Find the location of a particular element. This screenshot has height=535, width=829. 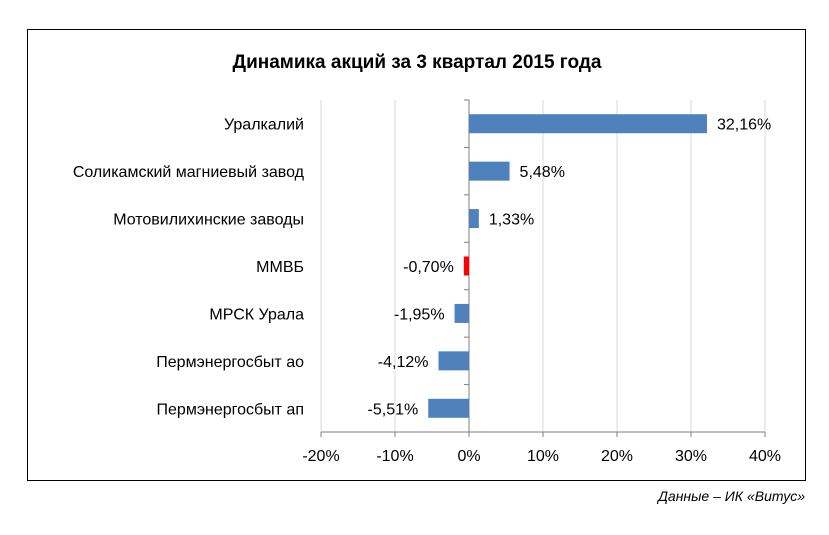

value-label: -0,70% is located at coordinates (428, 267).